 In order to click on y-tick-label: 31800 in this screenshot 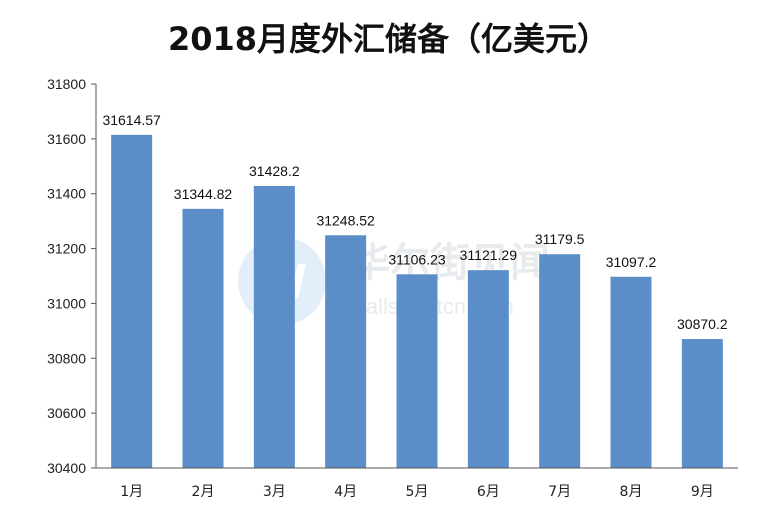, I will do `click(66, 84)`.